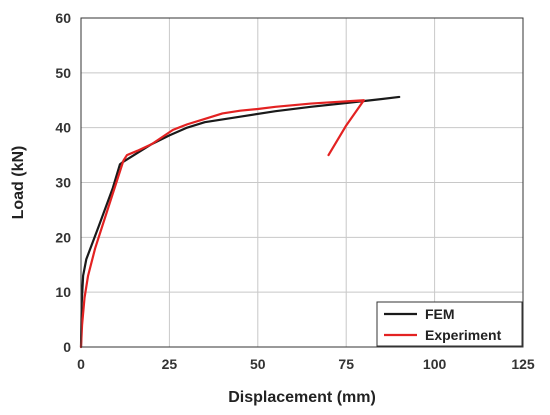 This screenshot has width=550, height=415. I want to click on y-tick-label: 50, so click(63, 73).